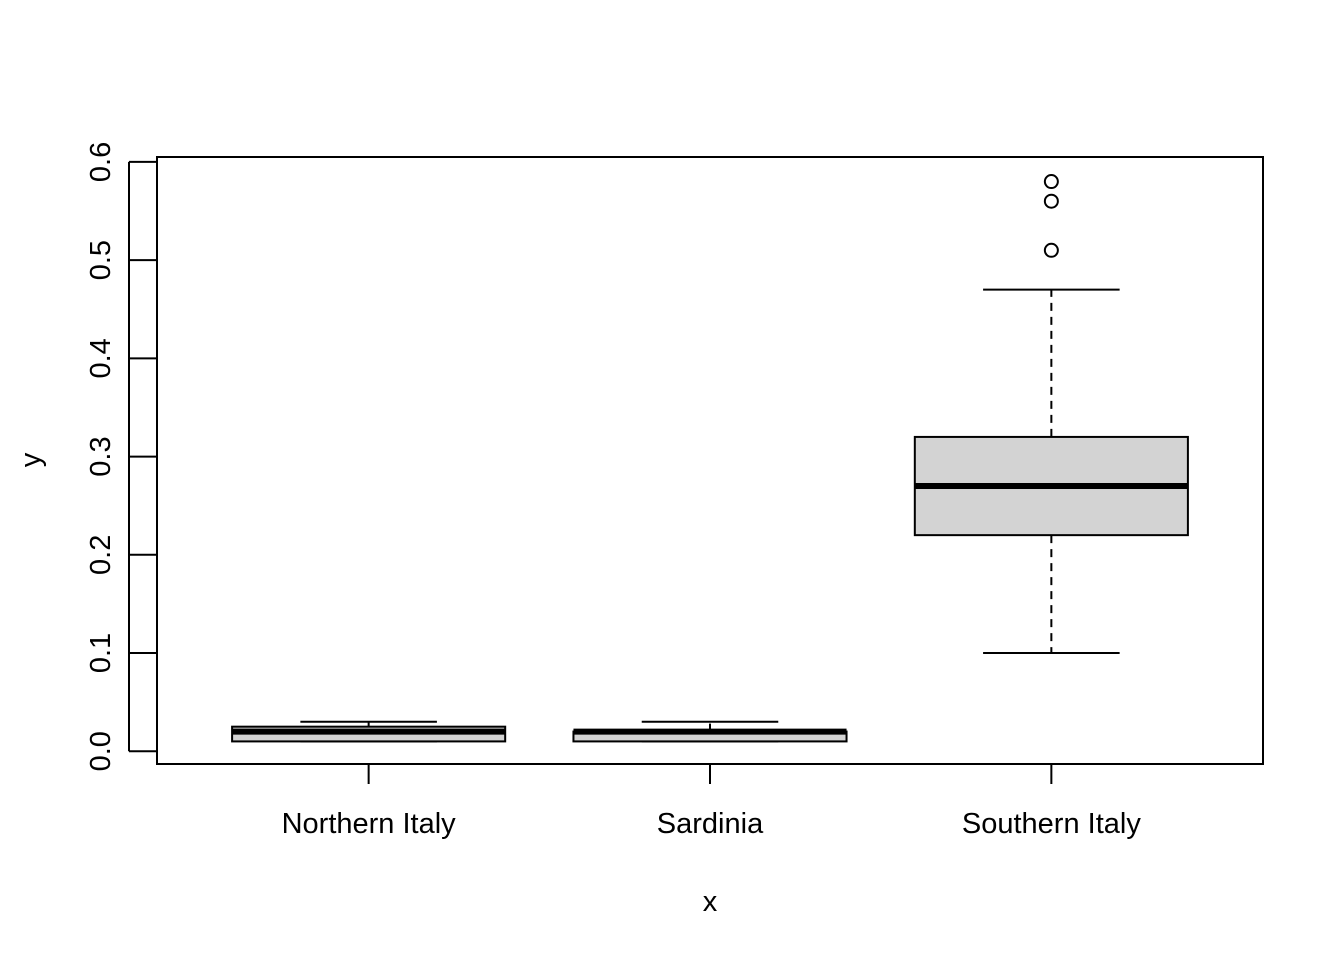 This screenshot has height=960, width=1344. Describe the element at coordinates (101, 260) in the screenshot. I see `y-tick-label: 0.5` at that location.